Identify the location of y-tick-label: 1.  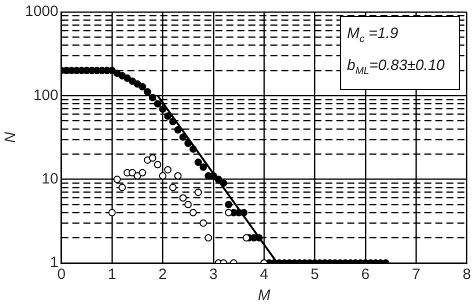
(54, 263).